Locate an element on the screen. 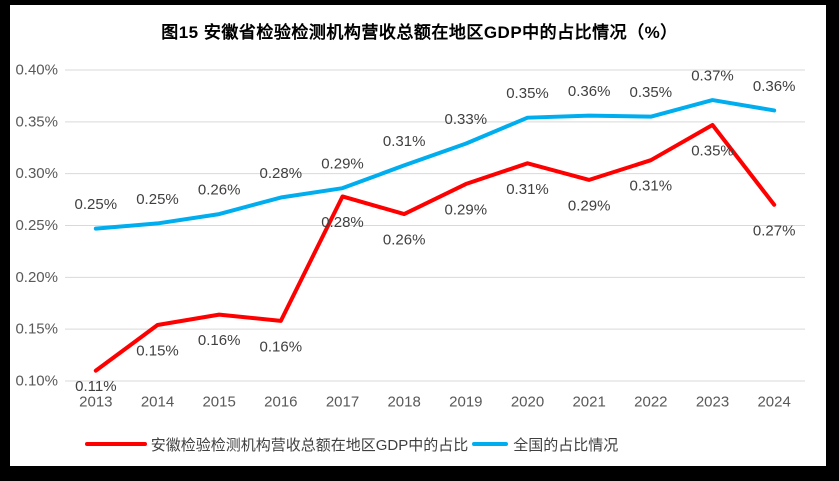  x-tick-label: 2017 is located at coordinates (342, 402).